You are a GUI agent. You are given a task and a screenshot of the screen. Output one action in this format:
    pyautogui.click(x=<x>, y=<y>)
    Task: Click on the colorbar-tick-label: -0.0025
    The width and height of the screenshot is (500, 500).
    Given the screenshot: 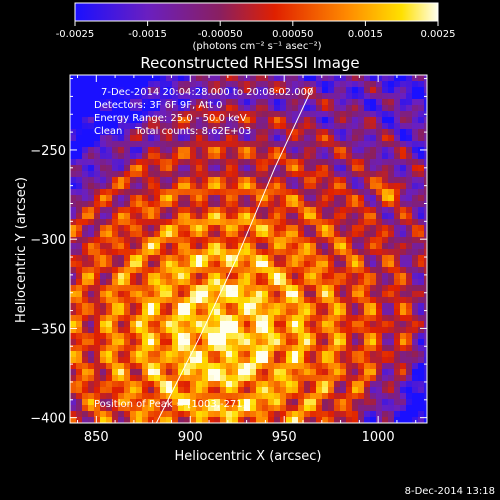 What is the action you would take?
    pyautogui.click(x=75, y=34)
    